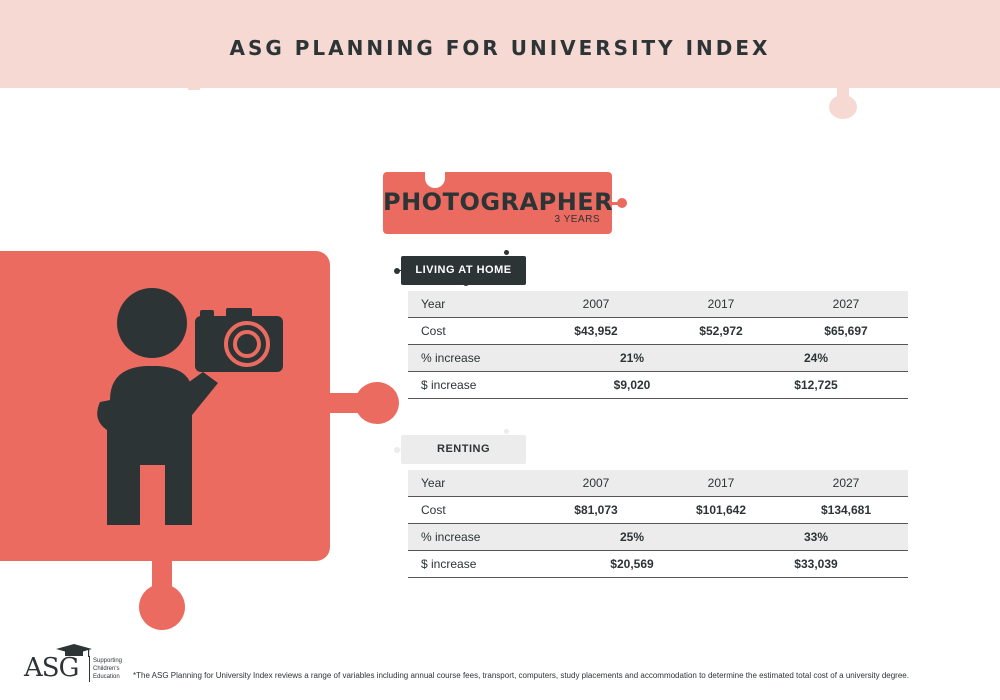 This screenshot has height=700, width=1000. What do you see at coordinates (721, 510) in the screenshot?
I see `cost-cell: $101,642` at bounding box center [721, 510].